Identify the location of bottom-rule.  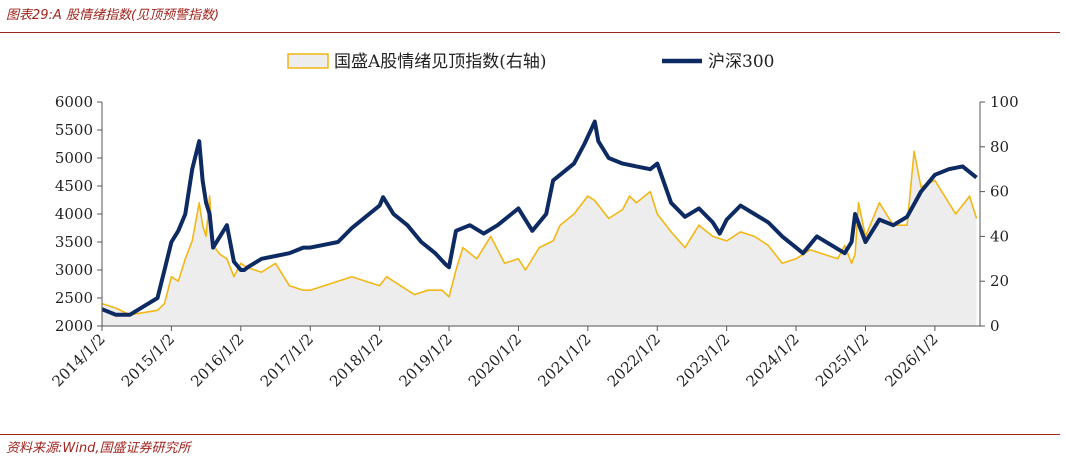
(530, 434).